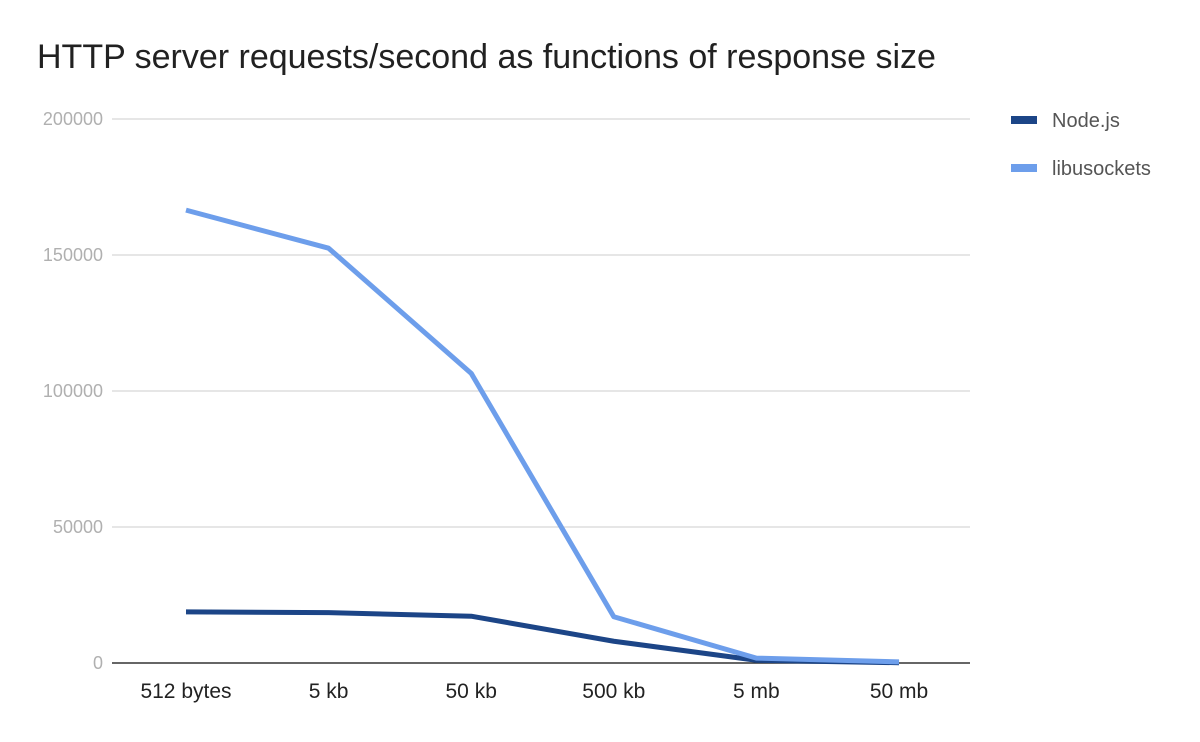 The height and width of the screenshot is (742, 1200). I want to click on legend-label: libusockets, so click(1101, 169).